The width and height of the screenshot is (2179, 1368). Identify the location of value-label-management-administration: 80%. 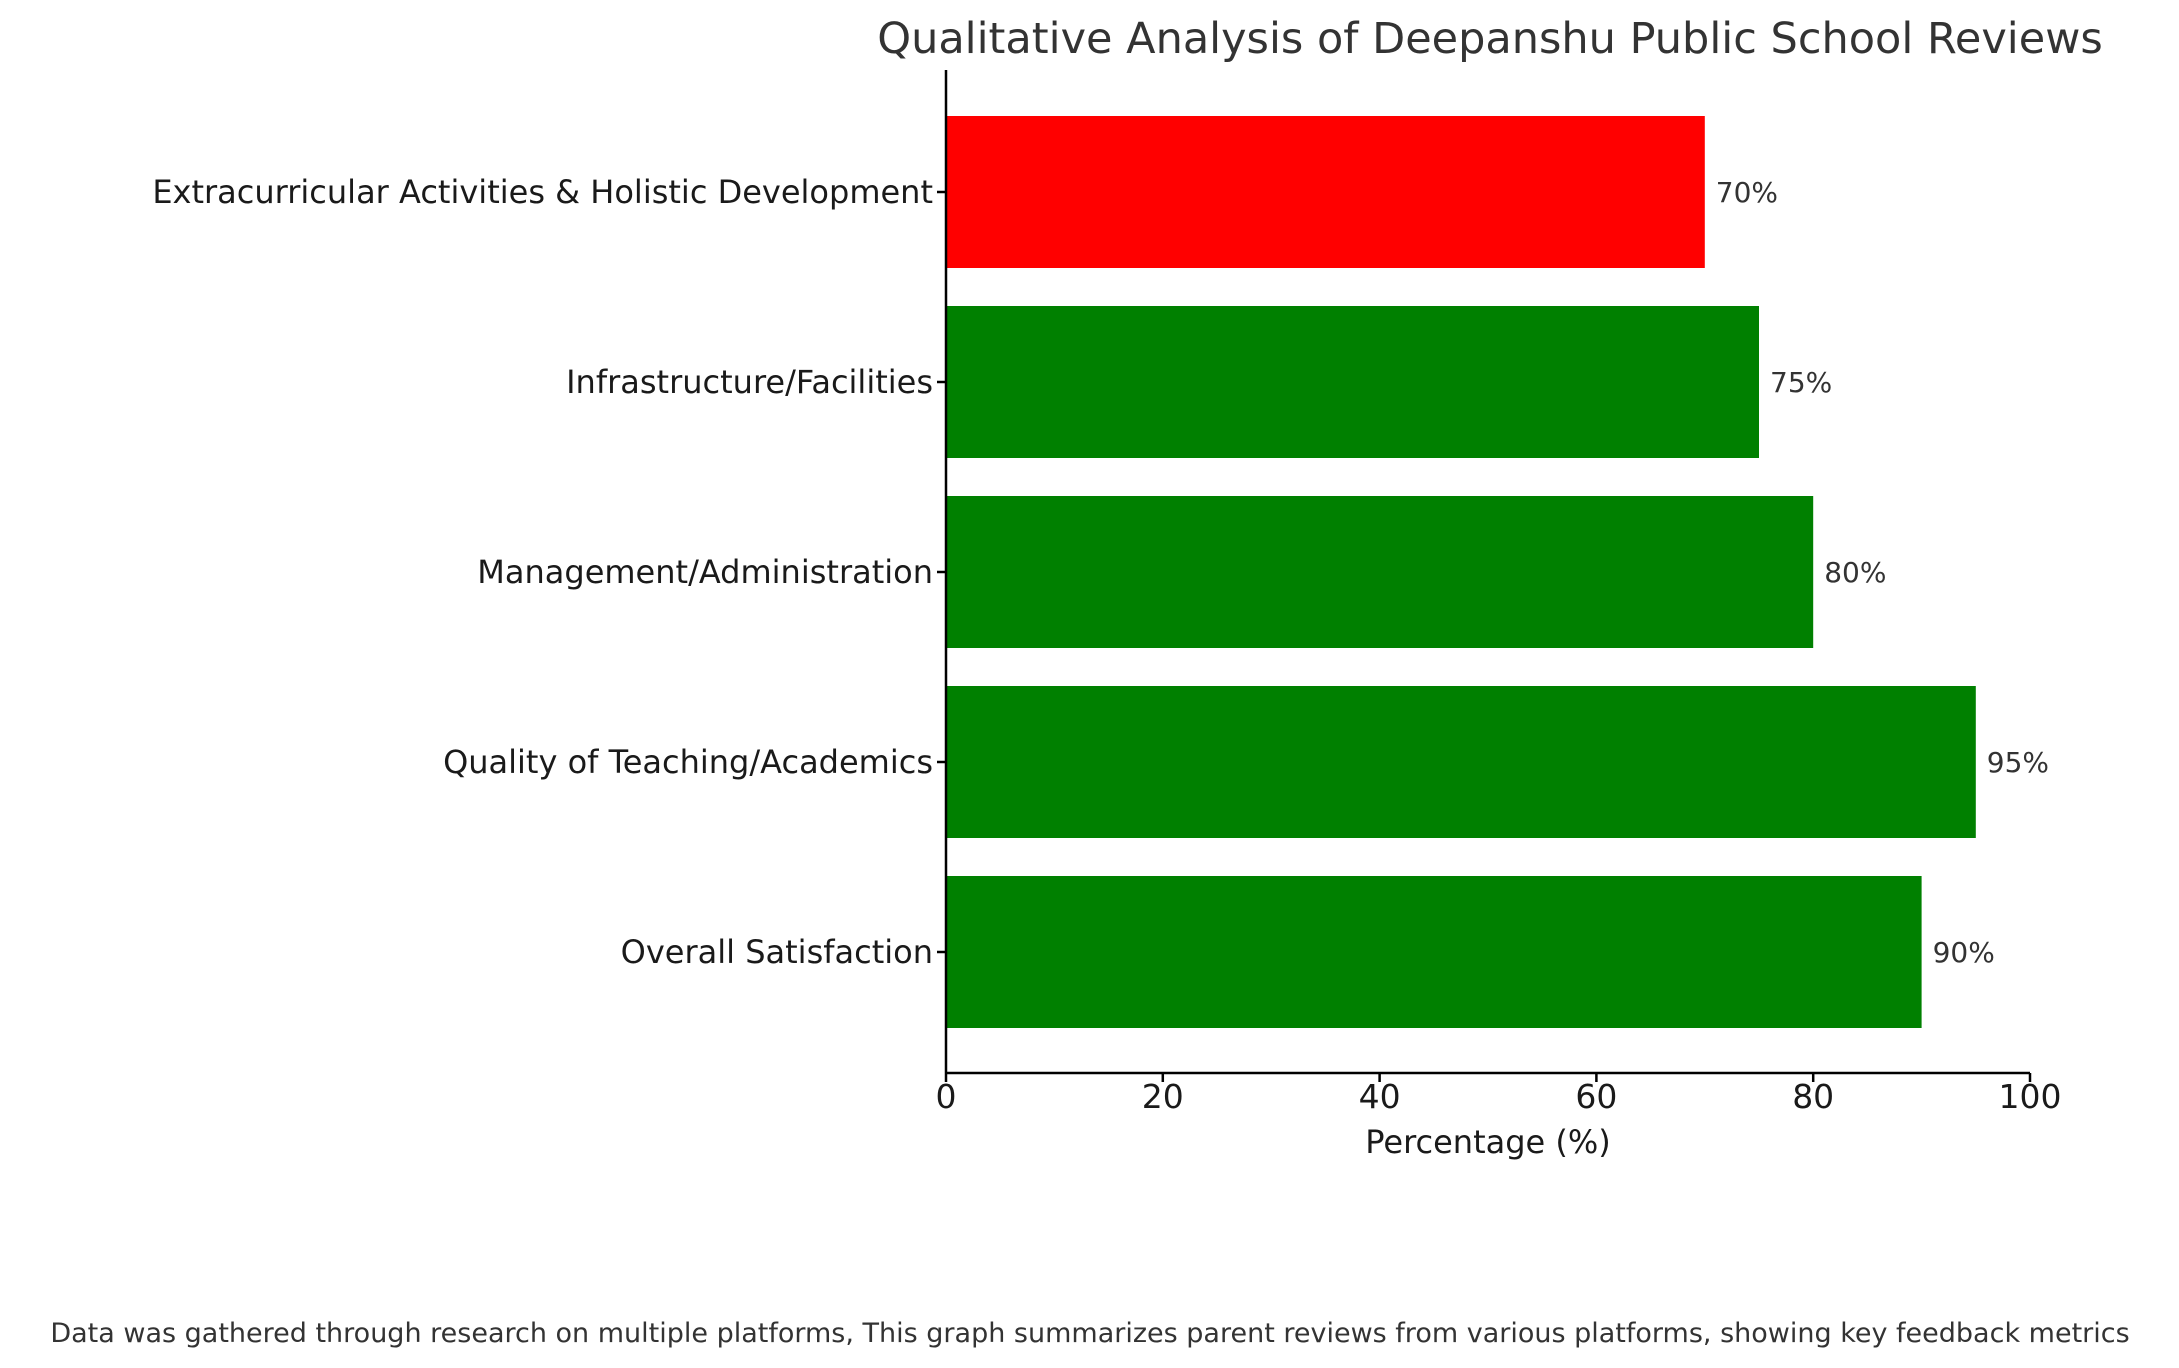
(1855, 572).